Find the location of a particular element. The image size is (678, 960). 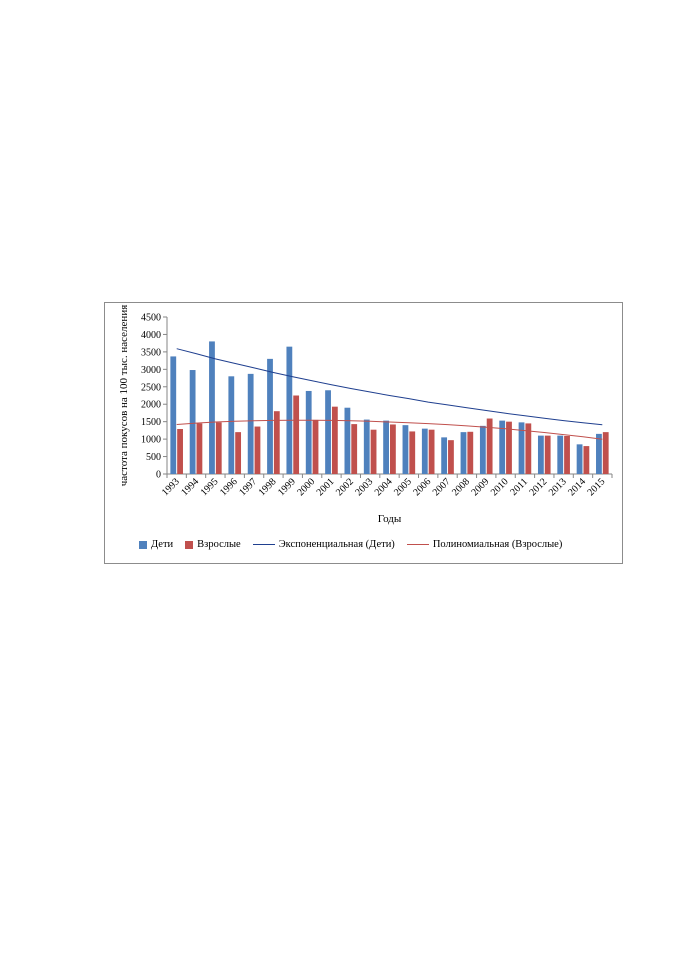

bar-adults-2011 is located at coordinates (528, 448).